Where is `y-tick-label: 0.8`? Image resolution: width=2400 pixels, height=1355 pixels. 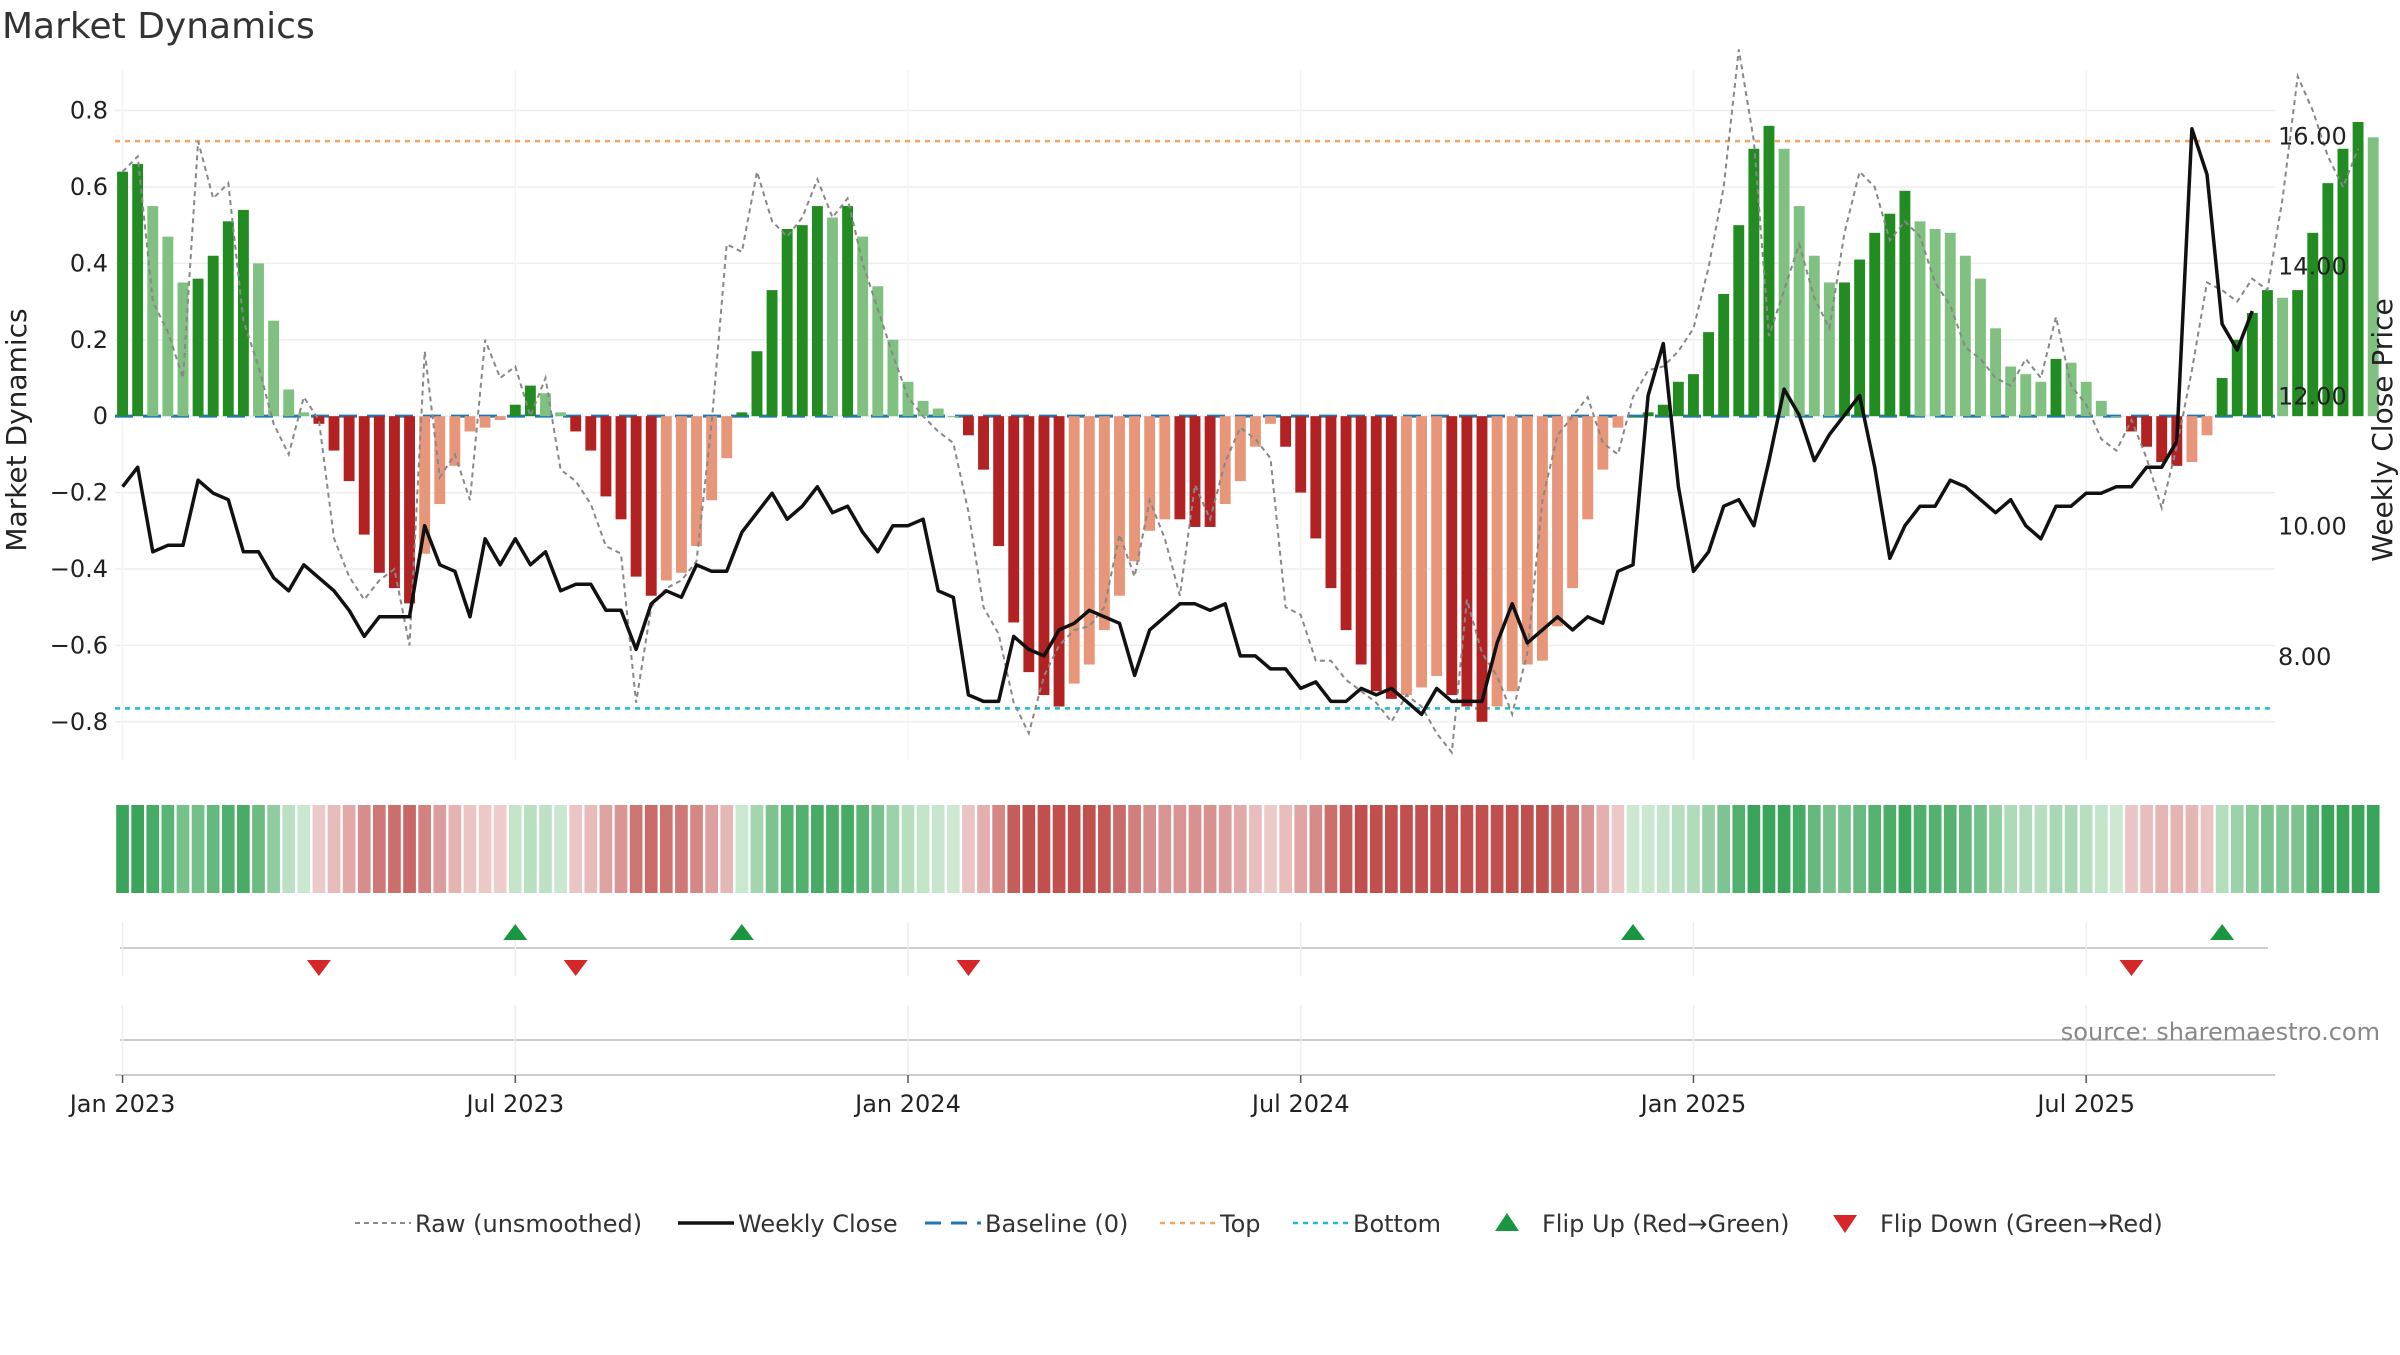
y-tick-label: 0.8 is located at coordinates (89, 111).